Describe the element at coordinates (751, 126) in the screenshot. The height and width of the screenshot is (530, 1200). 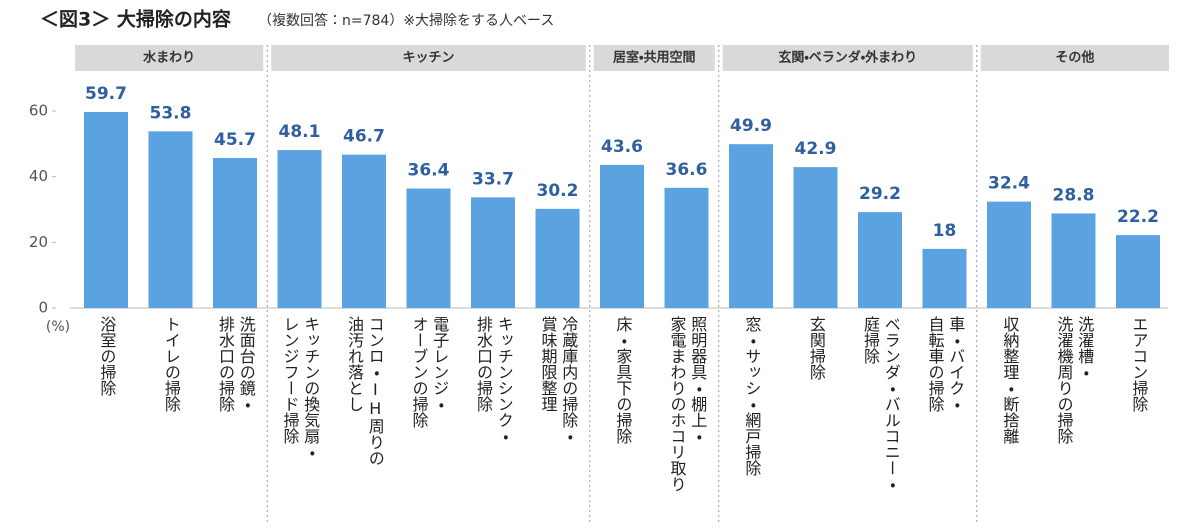
I see `value-label: 49.9` at that location.